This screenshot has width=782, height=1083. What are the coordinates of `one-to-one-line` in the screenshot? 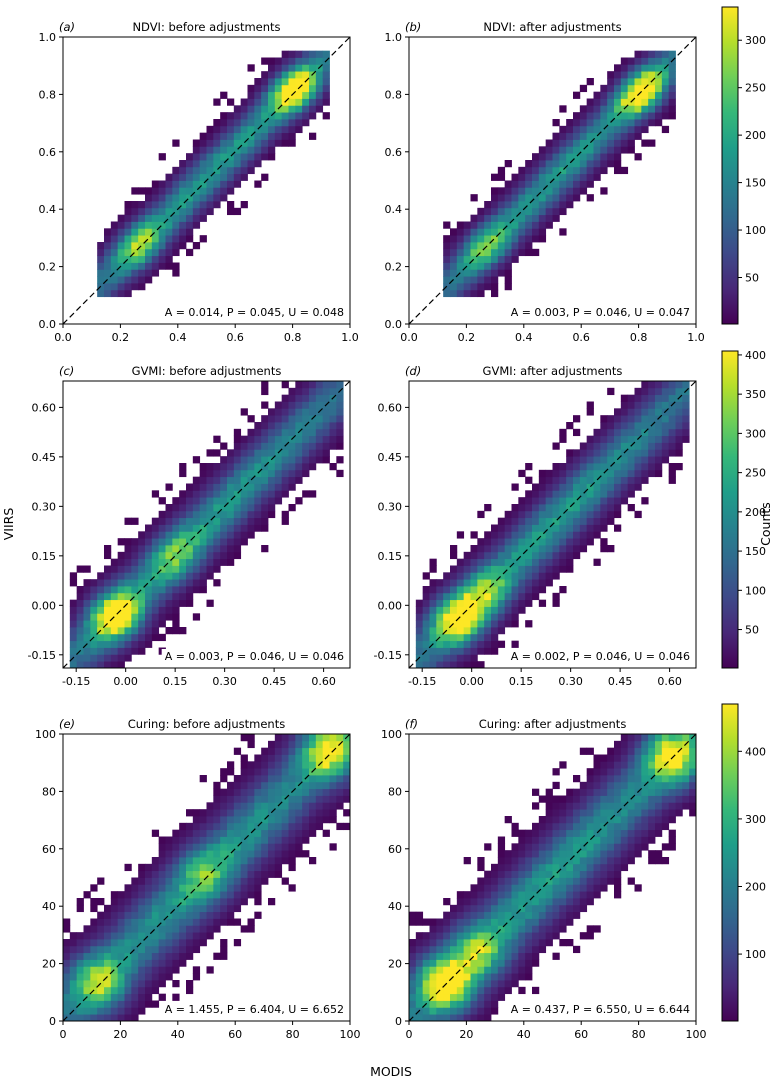 It's located at (206, 524).